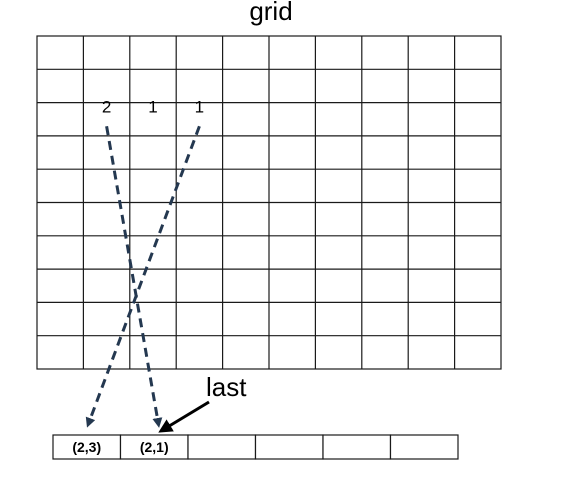 The height and width of the screenshot is (480, 583). Describe the element at coordinates (184, 416) in the screenshot. I see `last-pointer-arrow` at that location.